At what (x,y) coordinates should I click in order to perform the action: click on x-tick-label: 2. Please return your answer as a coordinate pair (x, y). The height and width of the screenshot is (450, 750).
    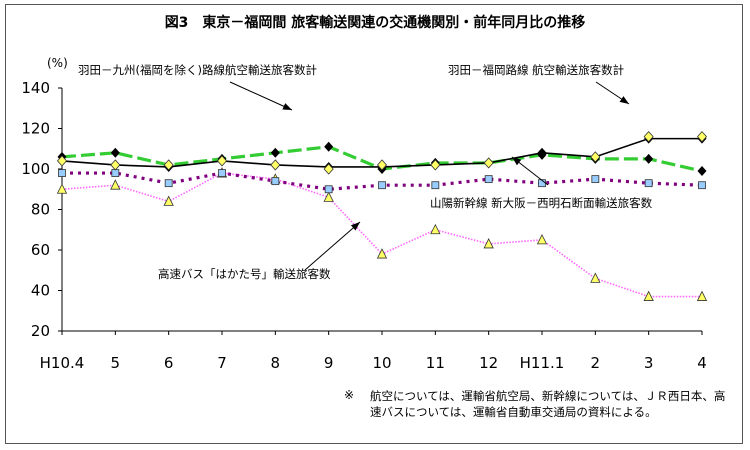
    Looking at the image, I should click on (596, 363).